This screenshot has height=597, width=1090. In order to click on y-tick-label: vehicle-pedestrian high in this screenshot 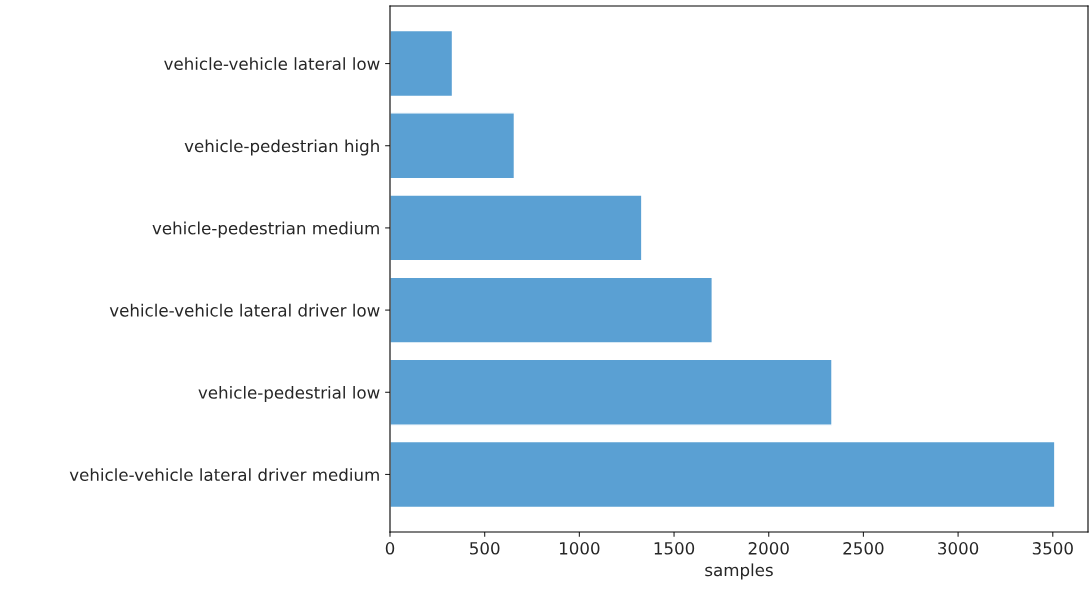, I will do `click(281, 147)`.